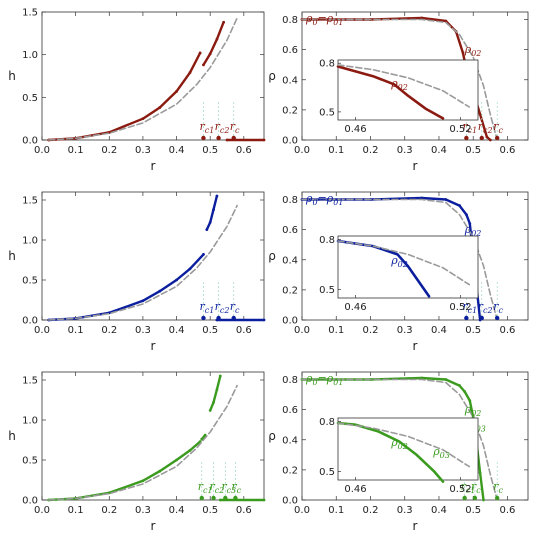 The height and width of the screenshot is (550, 539). I want to click on x-tick-label: 0.6, so click(508, 330).